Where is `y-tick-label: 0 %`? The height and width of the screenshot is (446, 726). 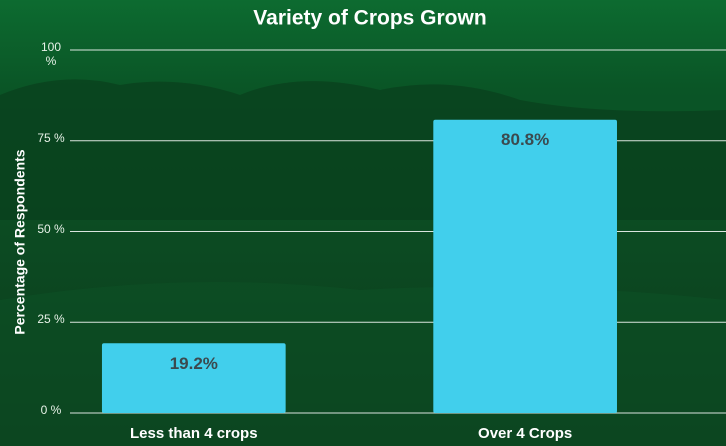
y-tick-label: 0 % is located at coordinates (51, 410).